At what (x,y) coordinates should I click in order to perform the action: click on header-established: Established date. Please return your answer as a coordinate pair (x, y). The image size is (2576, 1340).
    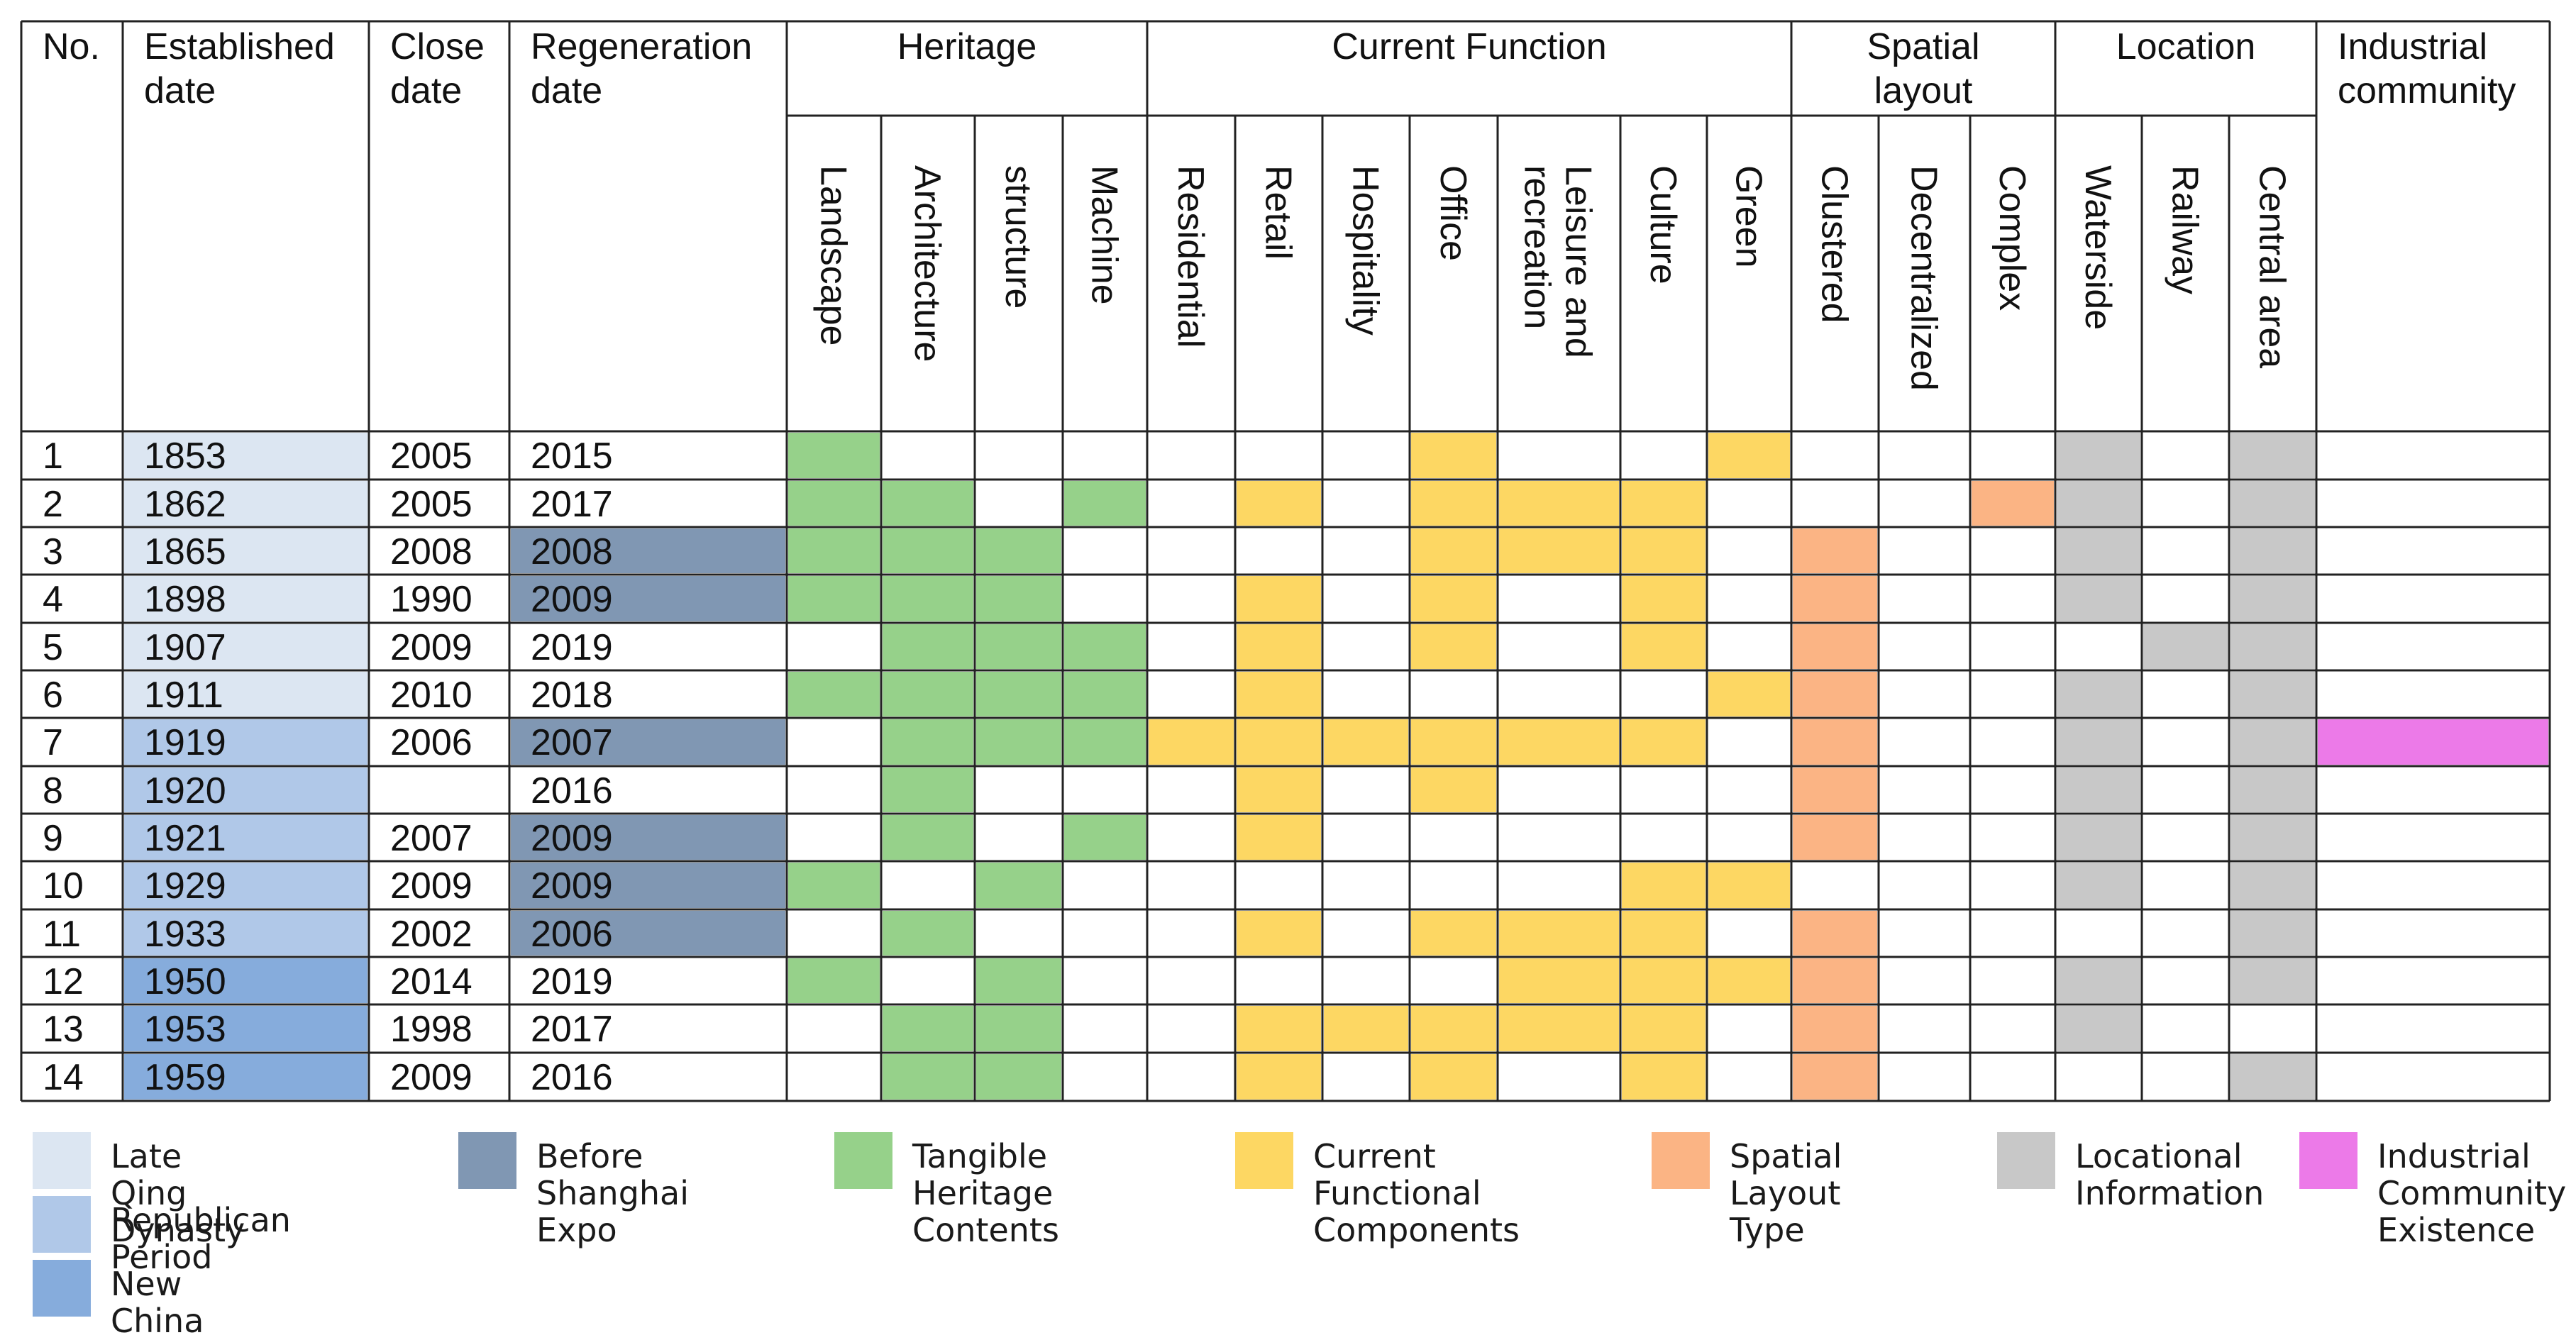
    Looking at the image, I should click on (239, 68).